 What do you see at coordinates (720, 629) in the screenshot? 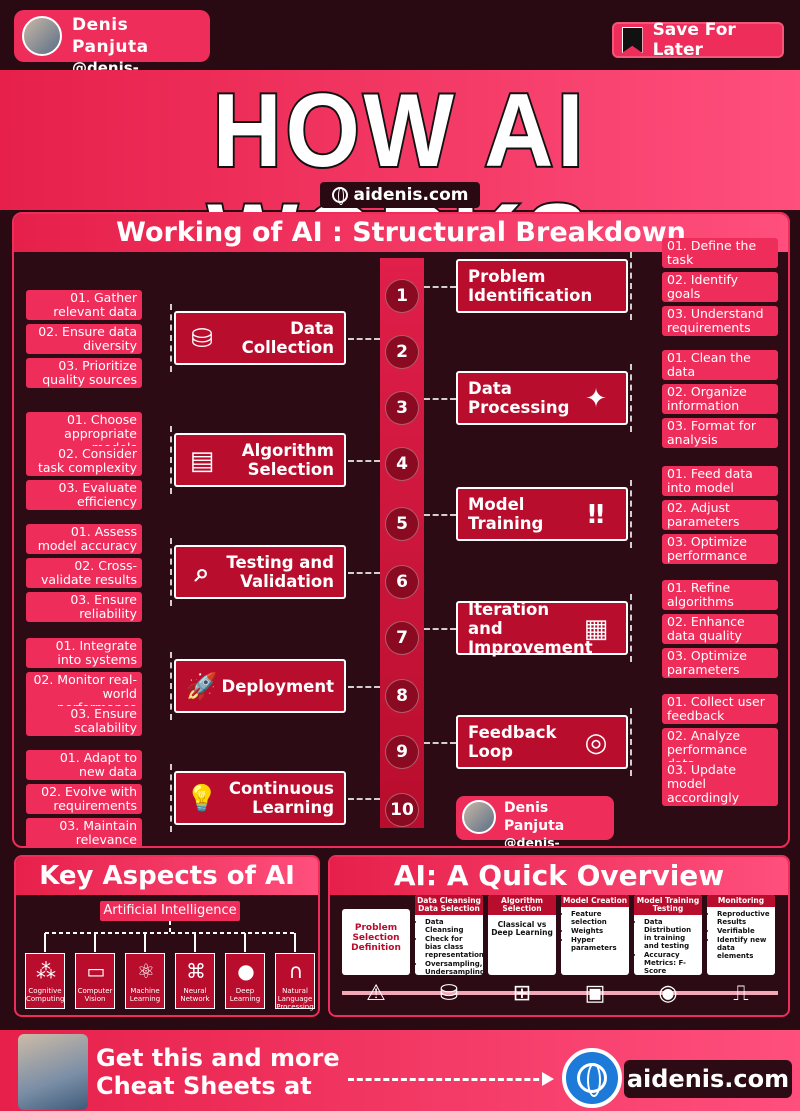
I see `sub-item: 02. Enhance data quality` at bounding box center [720, 629].